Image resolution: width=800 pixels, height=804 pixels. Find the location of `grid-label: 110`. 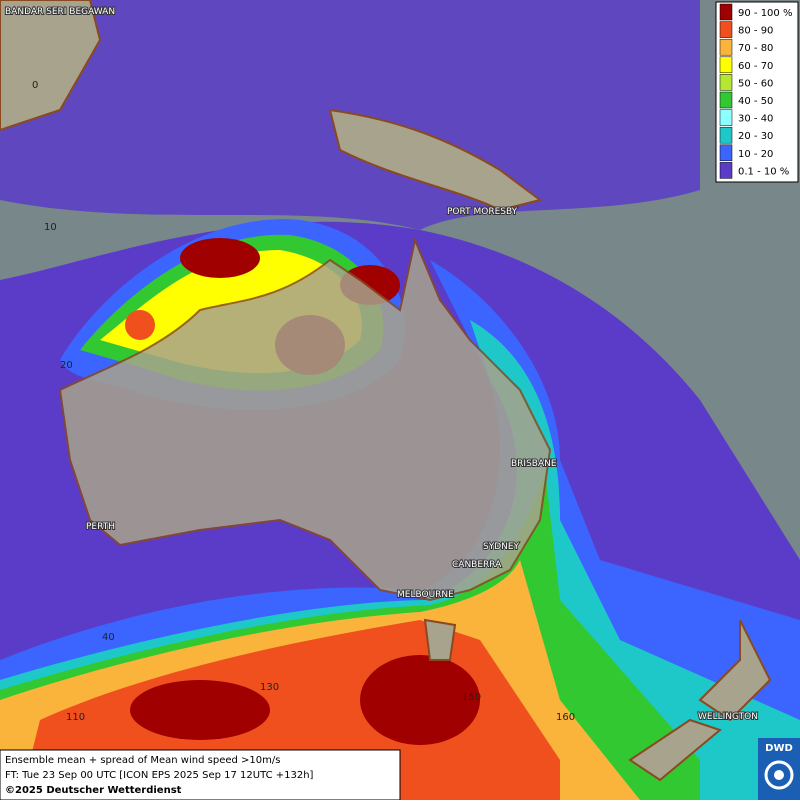

grid-label: 110 is located at coordinates (75, 717).